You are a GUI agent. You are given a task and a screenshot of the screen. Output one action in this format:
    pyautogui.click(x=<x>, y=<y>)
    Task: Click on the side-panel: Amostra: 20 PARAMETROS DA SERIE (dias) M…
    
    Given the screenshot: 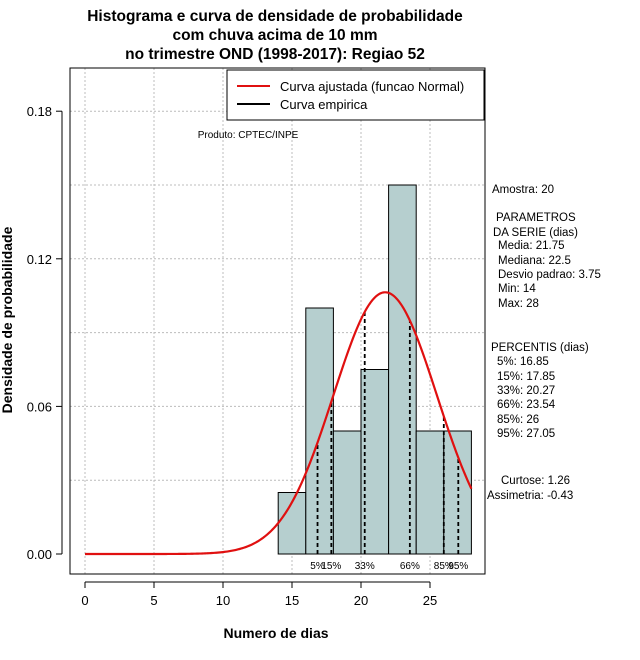 What is the action you would take?
    pyautogui.click(x=544, y=343)
    